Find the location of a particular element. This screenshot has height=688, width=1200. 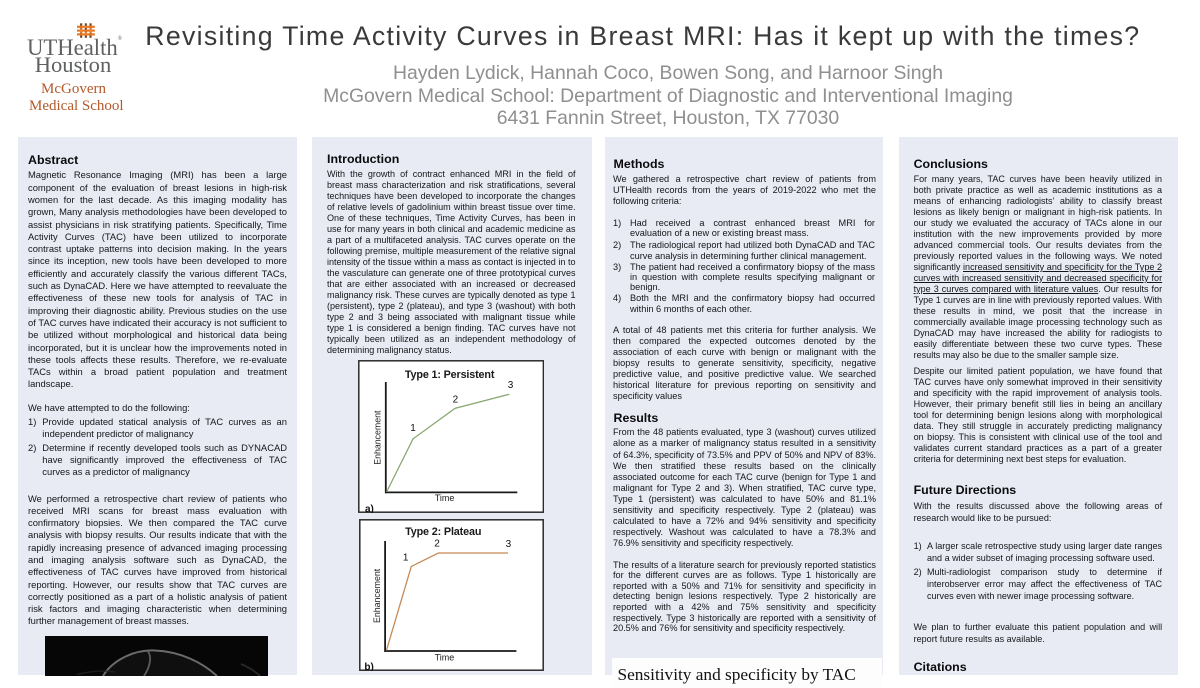

svg-text: b) is located at coordinates (369, 666).